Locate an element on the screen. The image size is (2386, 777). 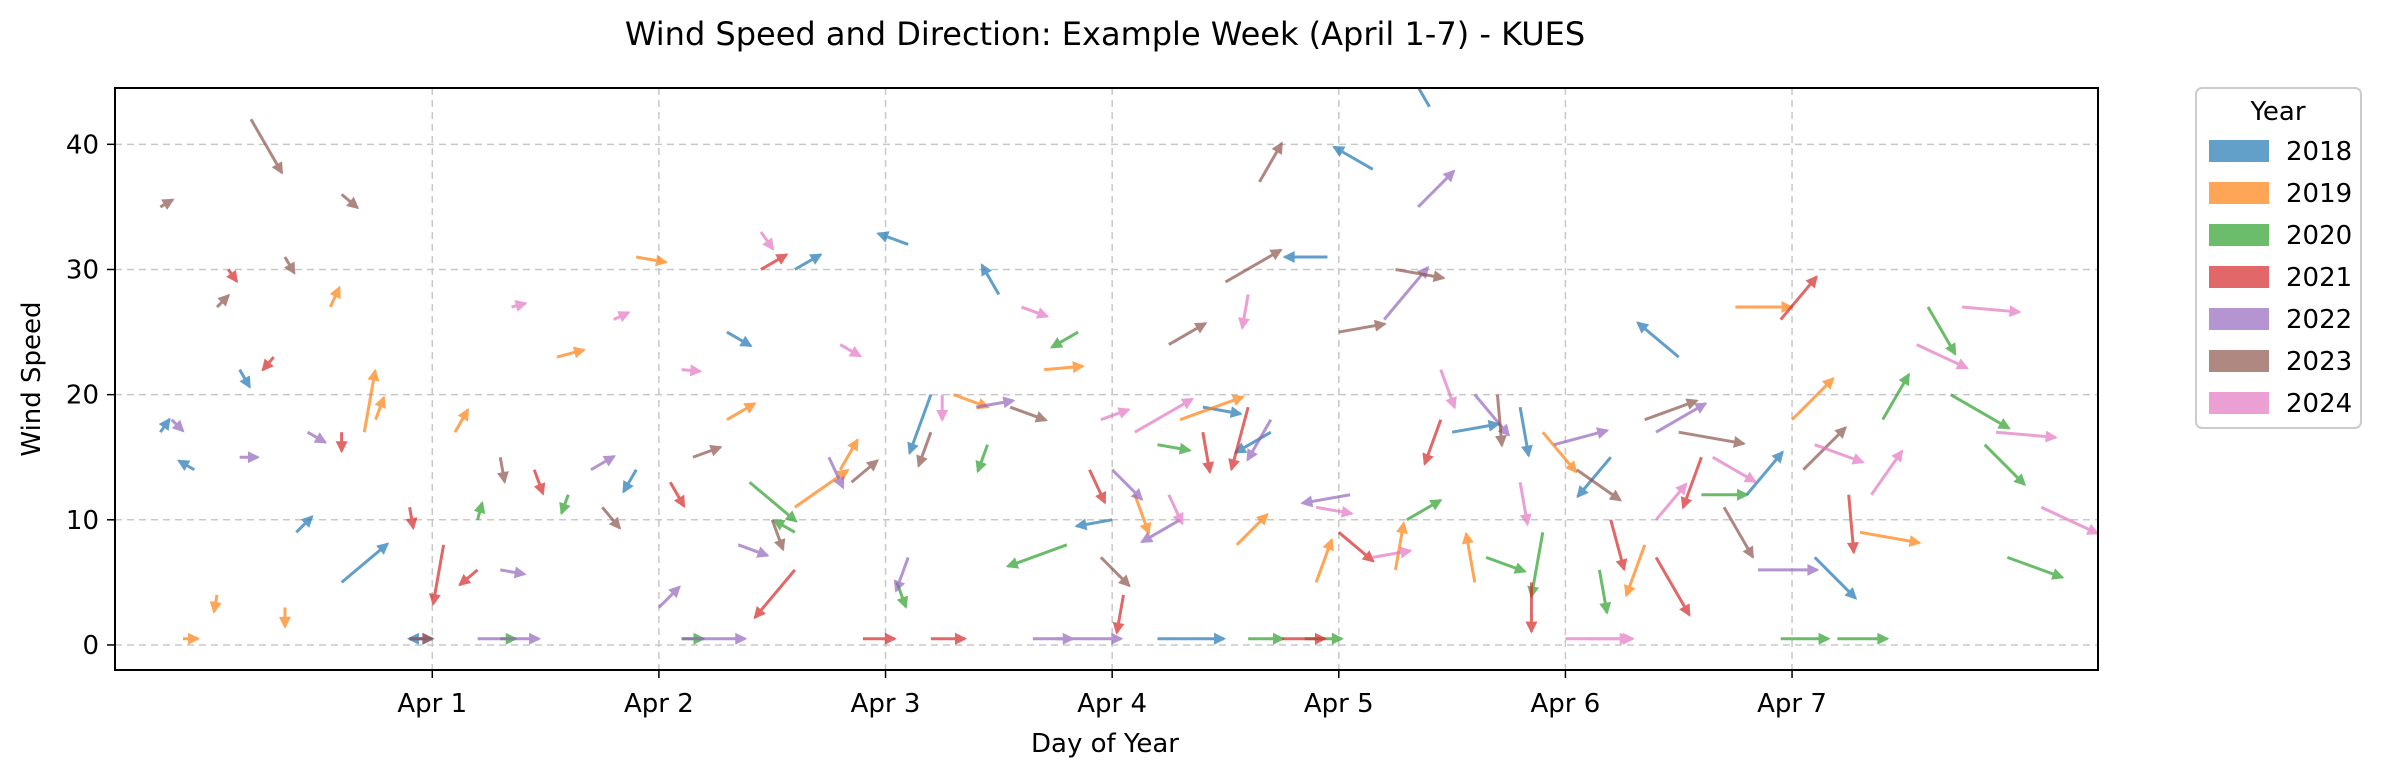
legend-swatch-2018 is located at coordinates (2239, 151).